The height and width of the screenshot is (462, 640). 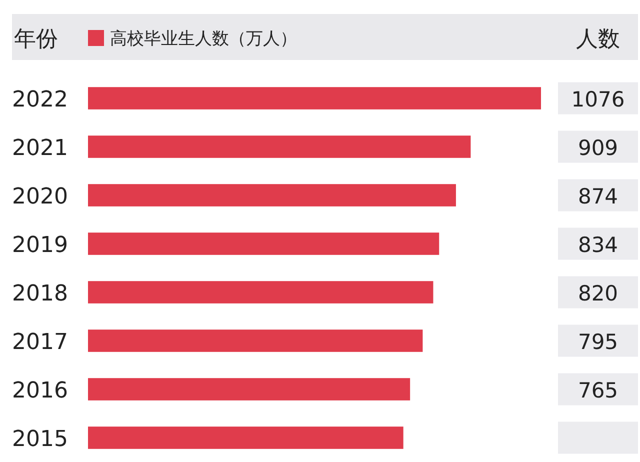 I want to click on data-label: 765, so click(x=598, y=390).